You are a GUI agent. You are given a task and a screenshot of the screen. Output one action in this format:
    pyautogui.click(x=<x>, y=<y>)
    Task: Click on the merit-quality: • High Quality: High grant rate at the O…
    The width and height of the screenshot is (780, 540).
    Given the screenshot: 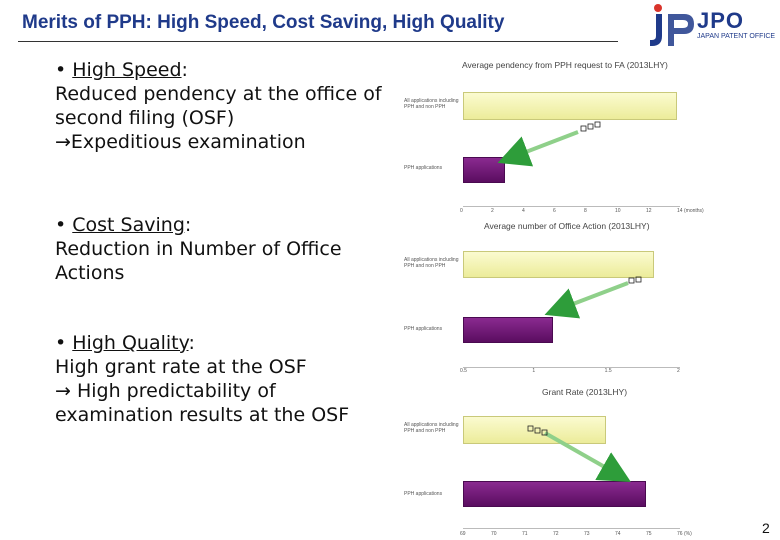 What is the action you would take?
    pyautogui.click(x=202, y=379)
    